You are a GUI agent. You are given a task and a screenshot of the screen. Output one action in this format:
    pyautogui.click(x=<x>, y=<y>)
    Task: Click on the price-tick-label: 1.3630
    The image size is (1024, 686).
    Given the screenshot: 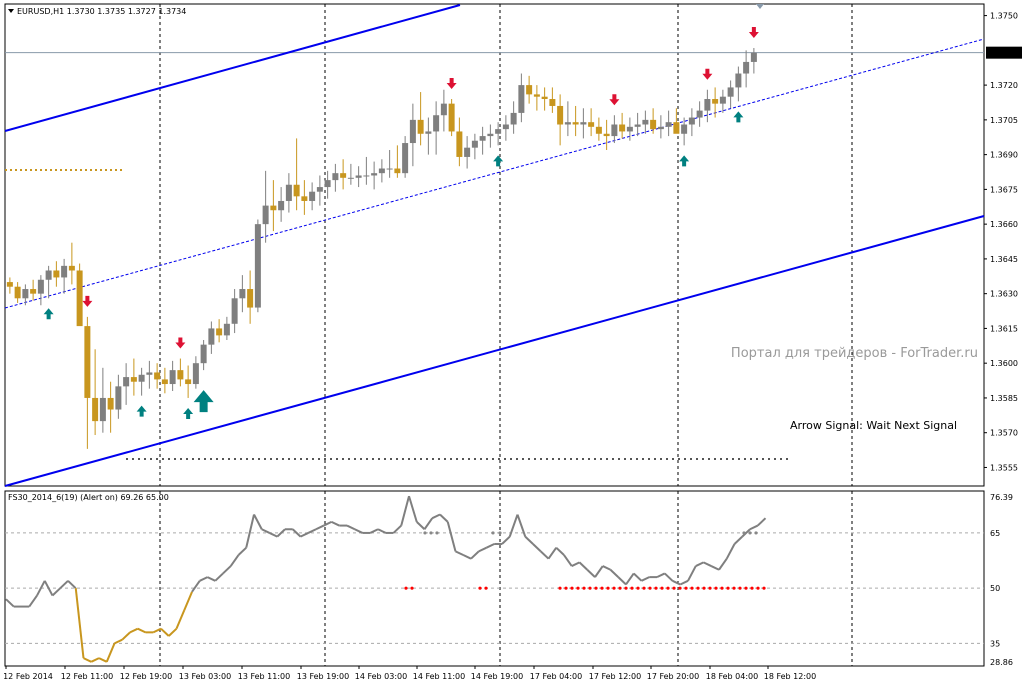 What is the action you would take?
    pyautogui.click(x=1004, y=294)
    